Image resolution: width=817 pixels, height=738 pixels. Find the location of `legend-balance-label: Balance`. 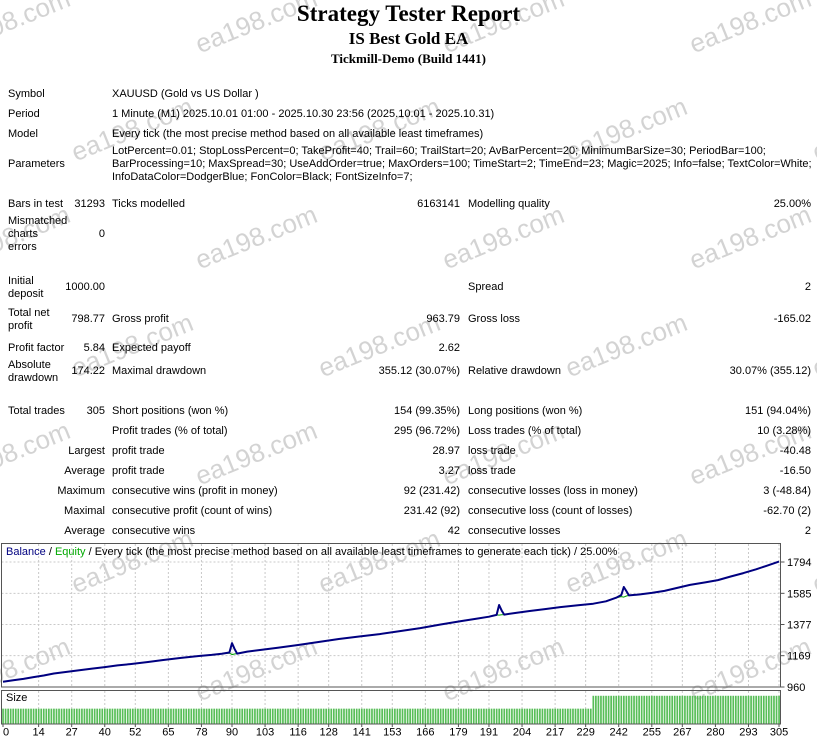

legend-balance-label: Balance is located at coordinates (26, 552).